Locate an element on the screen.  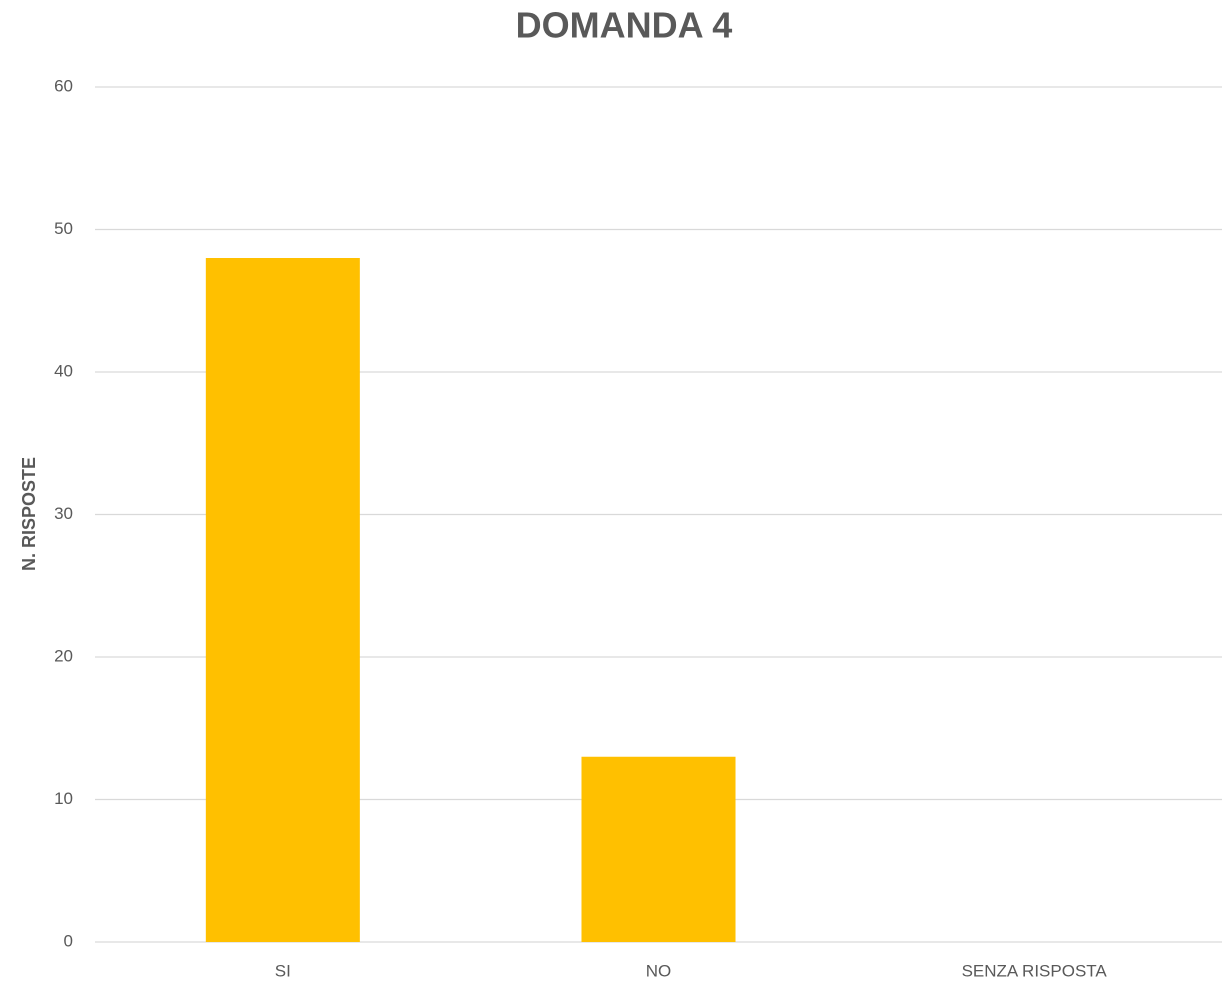
y-tick-label: 20 is located at coordinates (63, 655).